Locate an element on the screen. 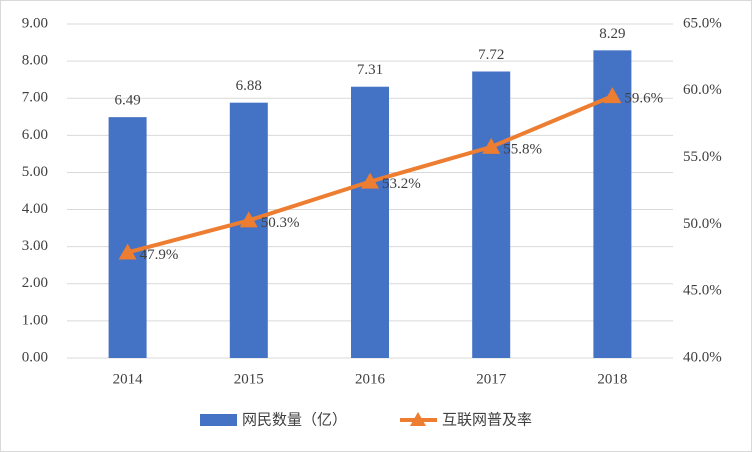  y-tick-label: 9.00 is located at coordinates (35, 23).